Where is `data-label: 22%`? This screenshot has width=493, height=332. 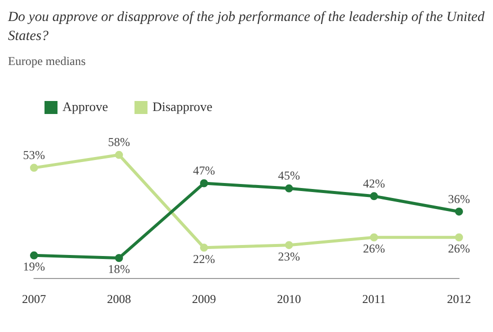
data-label: 22% is located at coordinates (204, 259).